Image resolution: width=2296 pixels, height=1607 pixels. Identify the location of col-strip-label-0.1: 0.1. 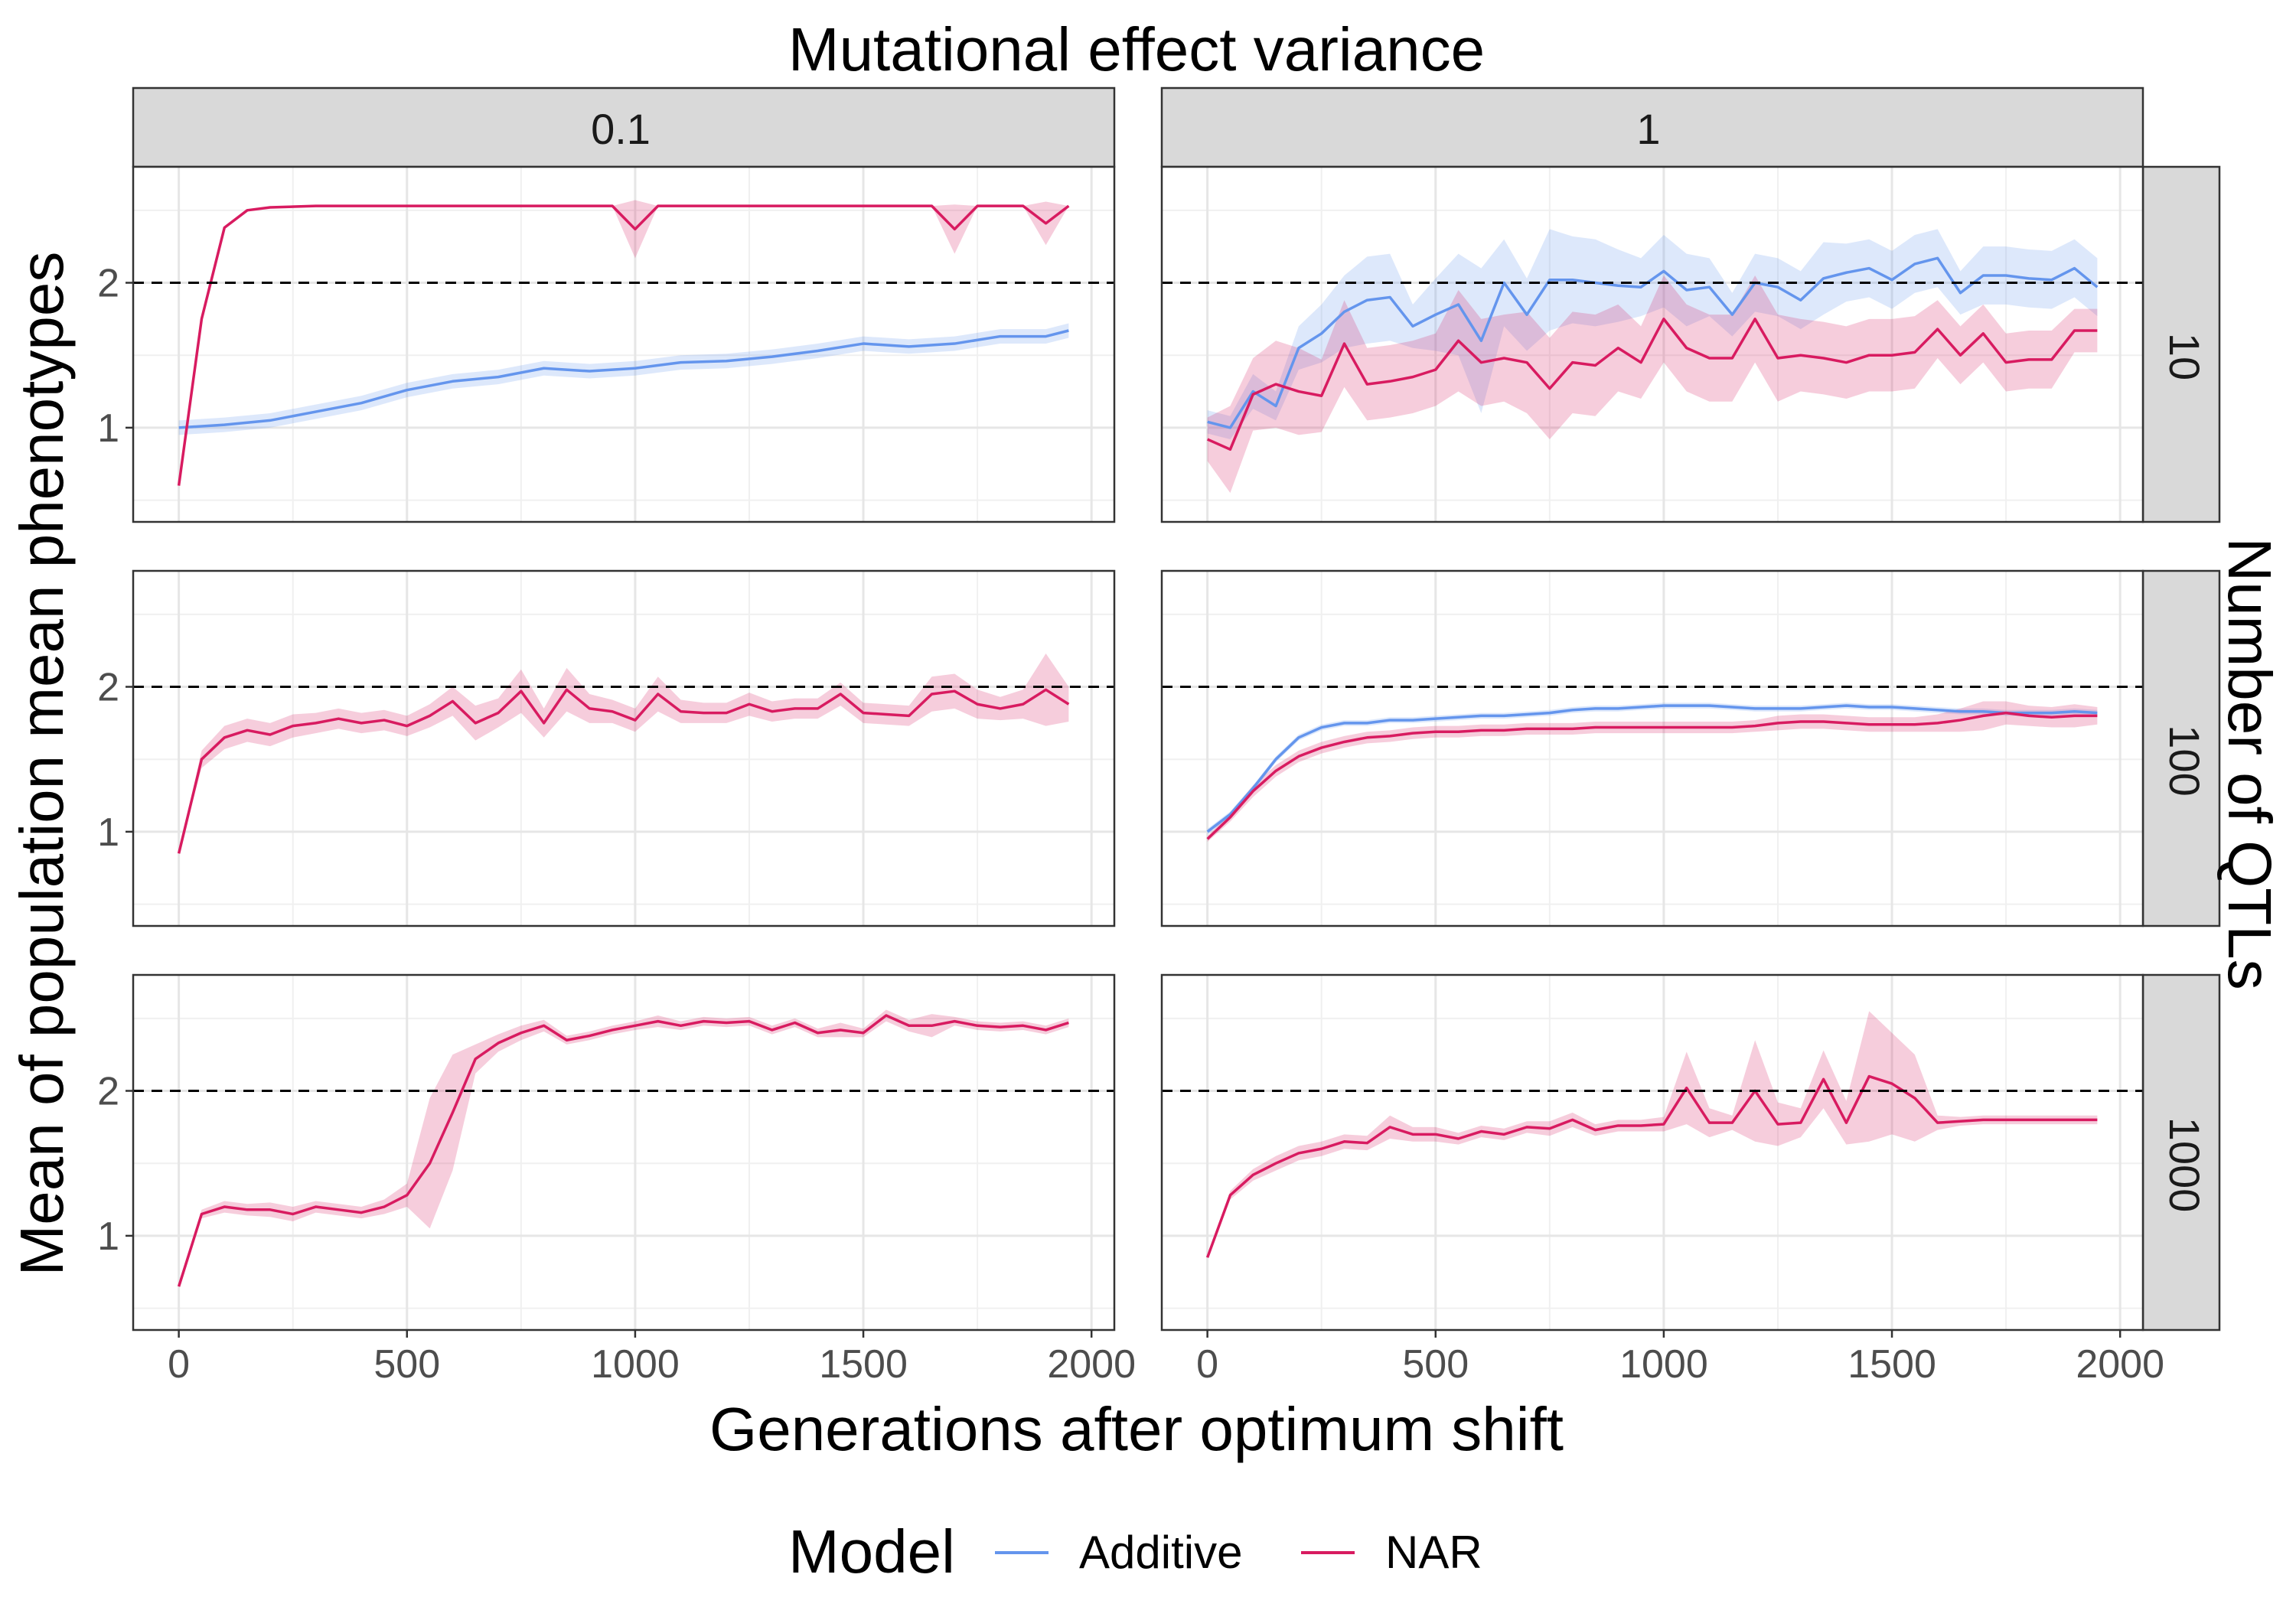
(621, 129).